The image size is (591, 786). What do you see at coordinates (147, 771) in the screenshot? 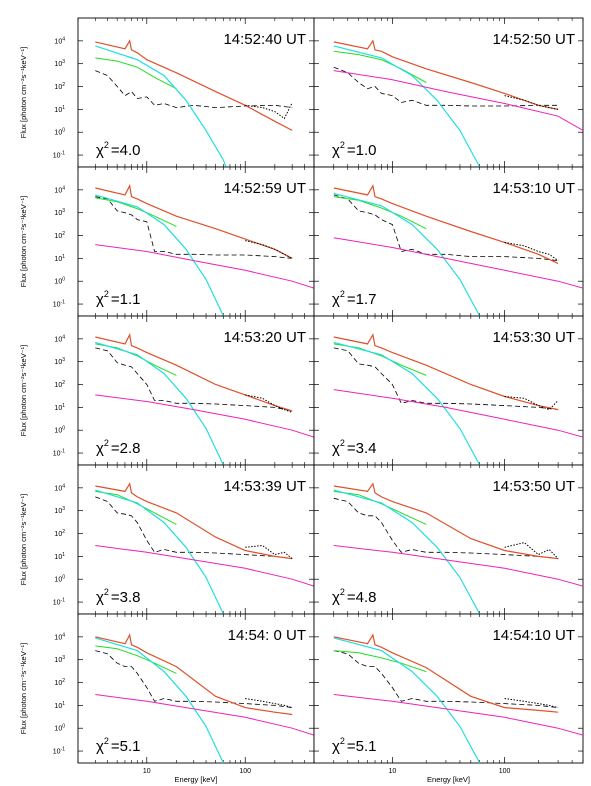
I see `x-tick-label: 10` at bounding box center [147, 771].